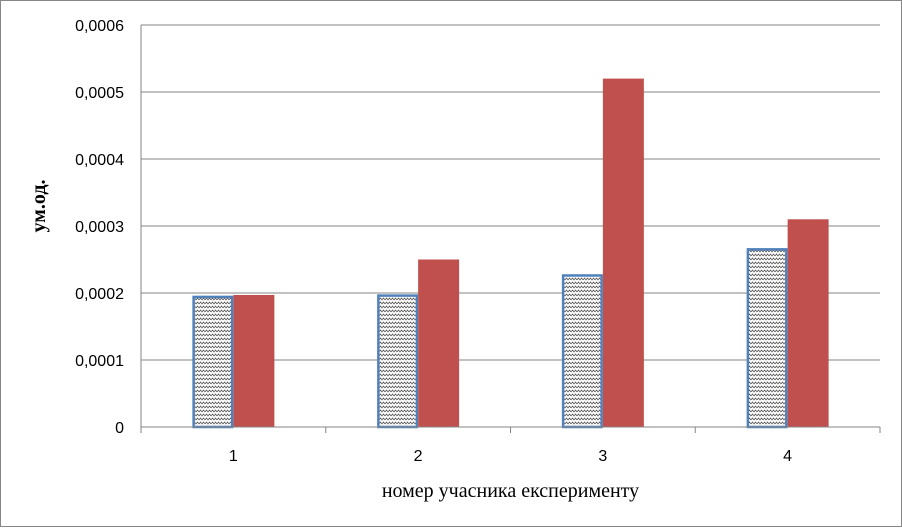  I want to click on x-tick-label: 2, so click(418, 456).